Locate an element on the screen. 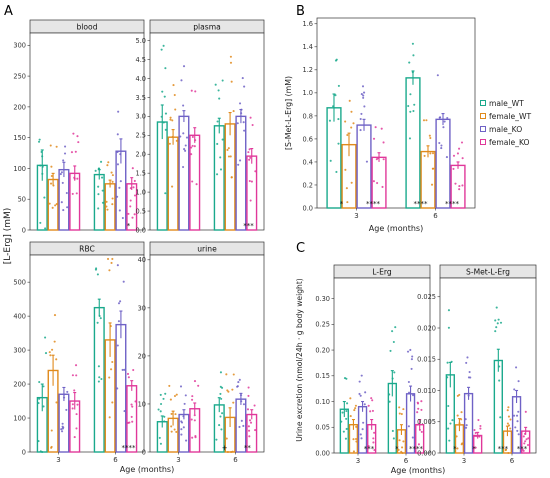 This screenshot has height=478, width=550. chart-blood: blood 0 50 100 150 200 250 300 * is located at coordinates (79, 126).